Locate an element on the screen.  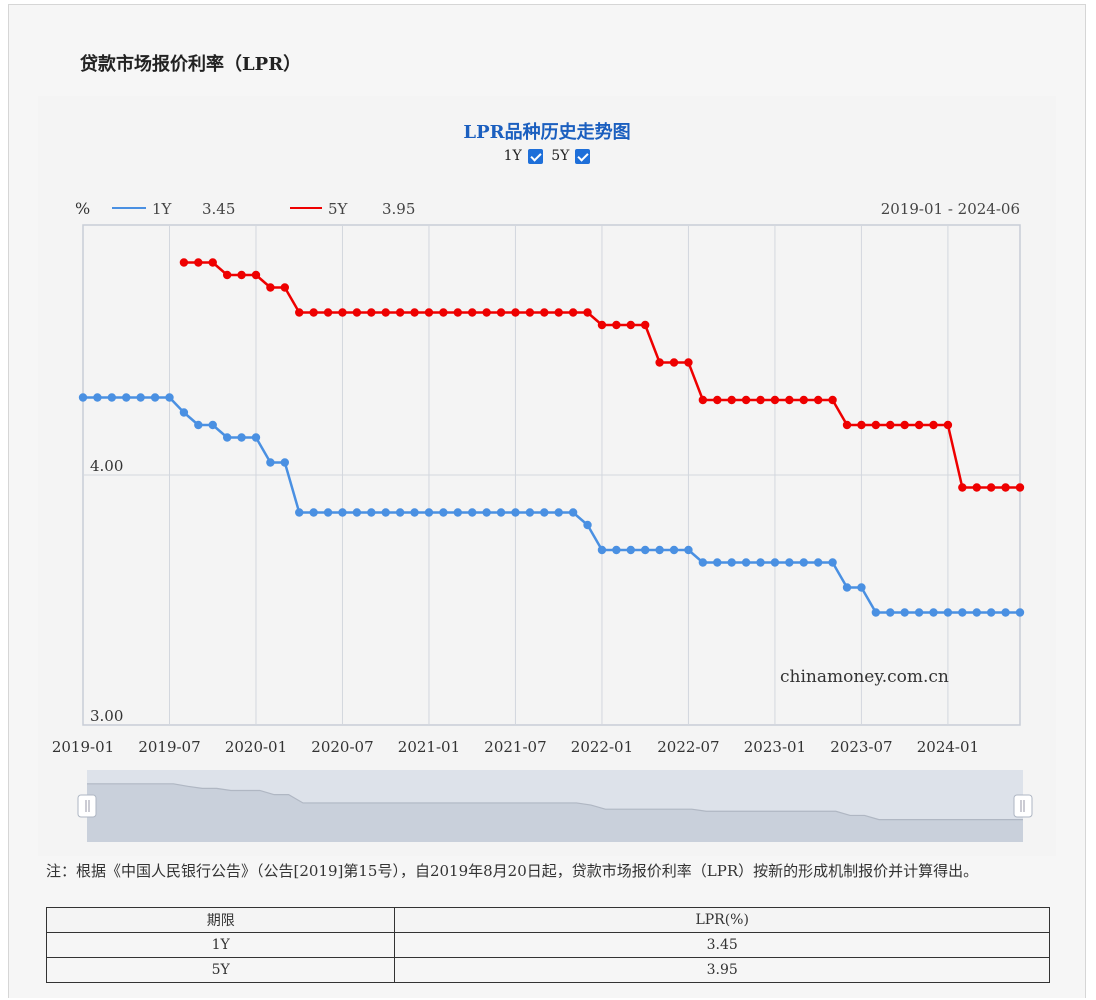
toggle-5y: 5Y is located at coordinates (571, 156).